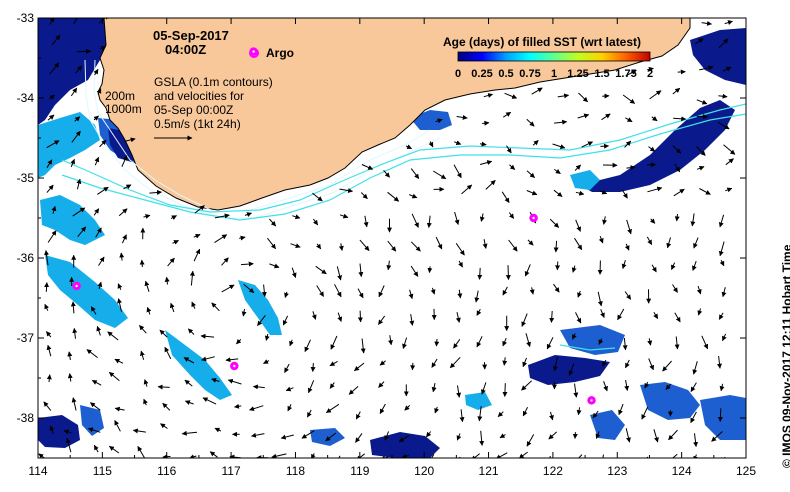  What do you see at coordinates (554, 56) in the screenshot?
I see `colorbar-bar` at bounding box center [554, 56].